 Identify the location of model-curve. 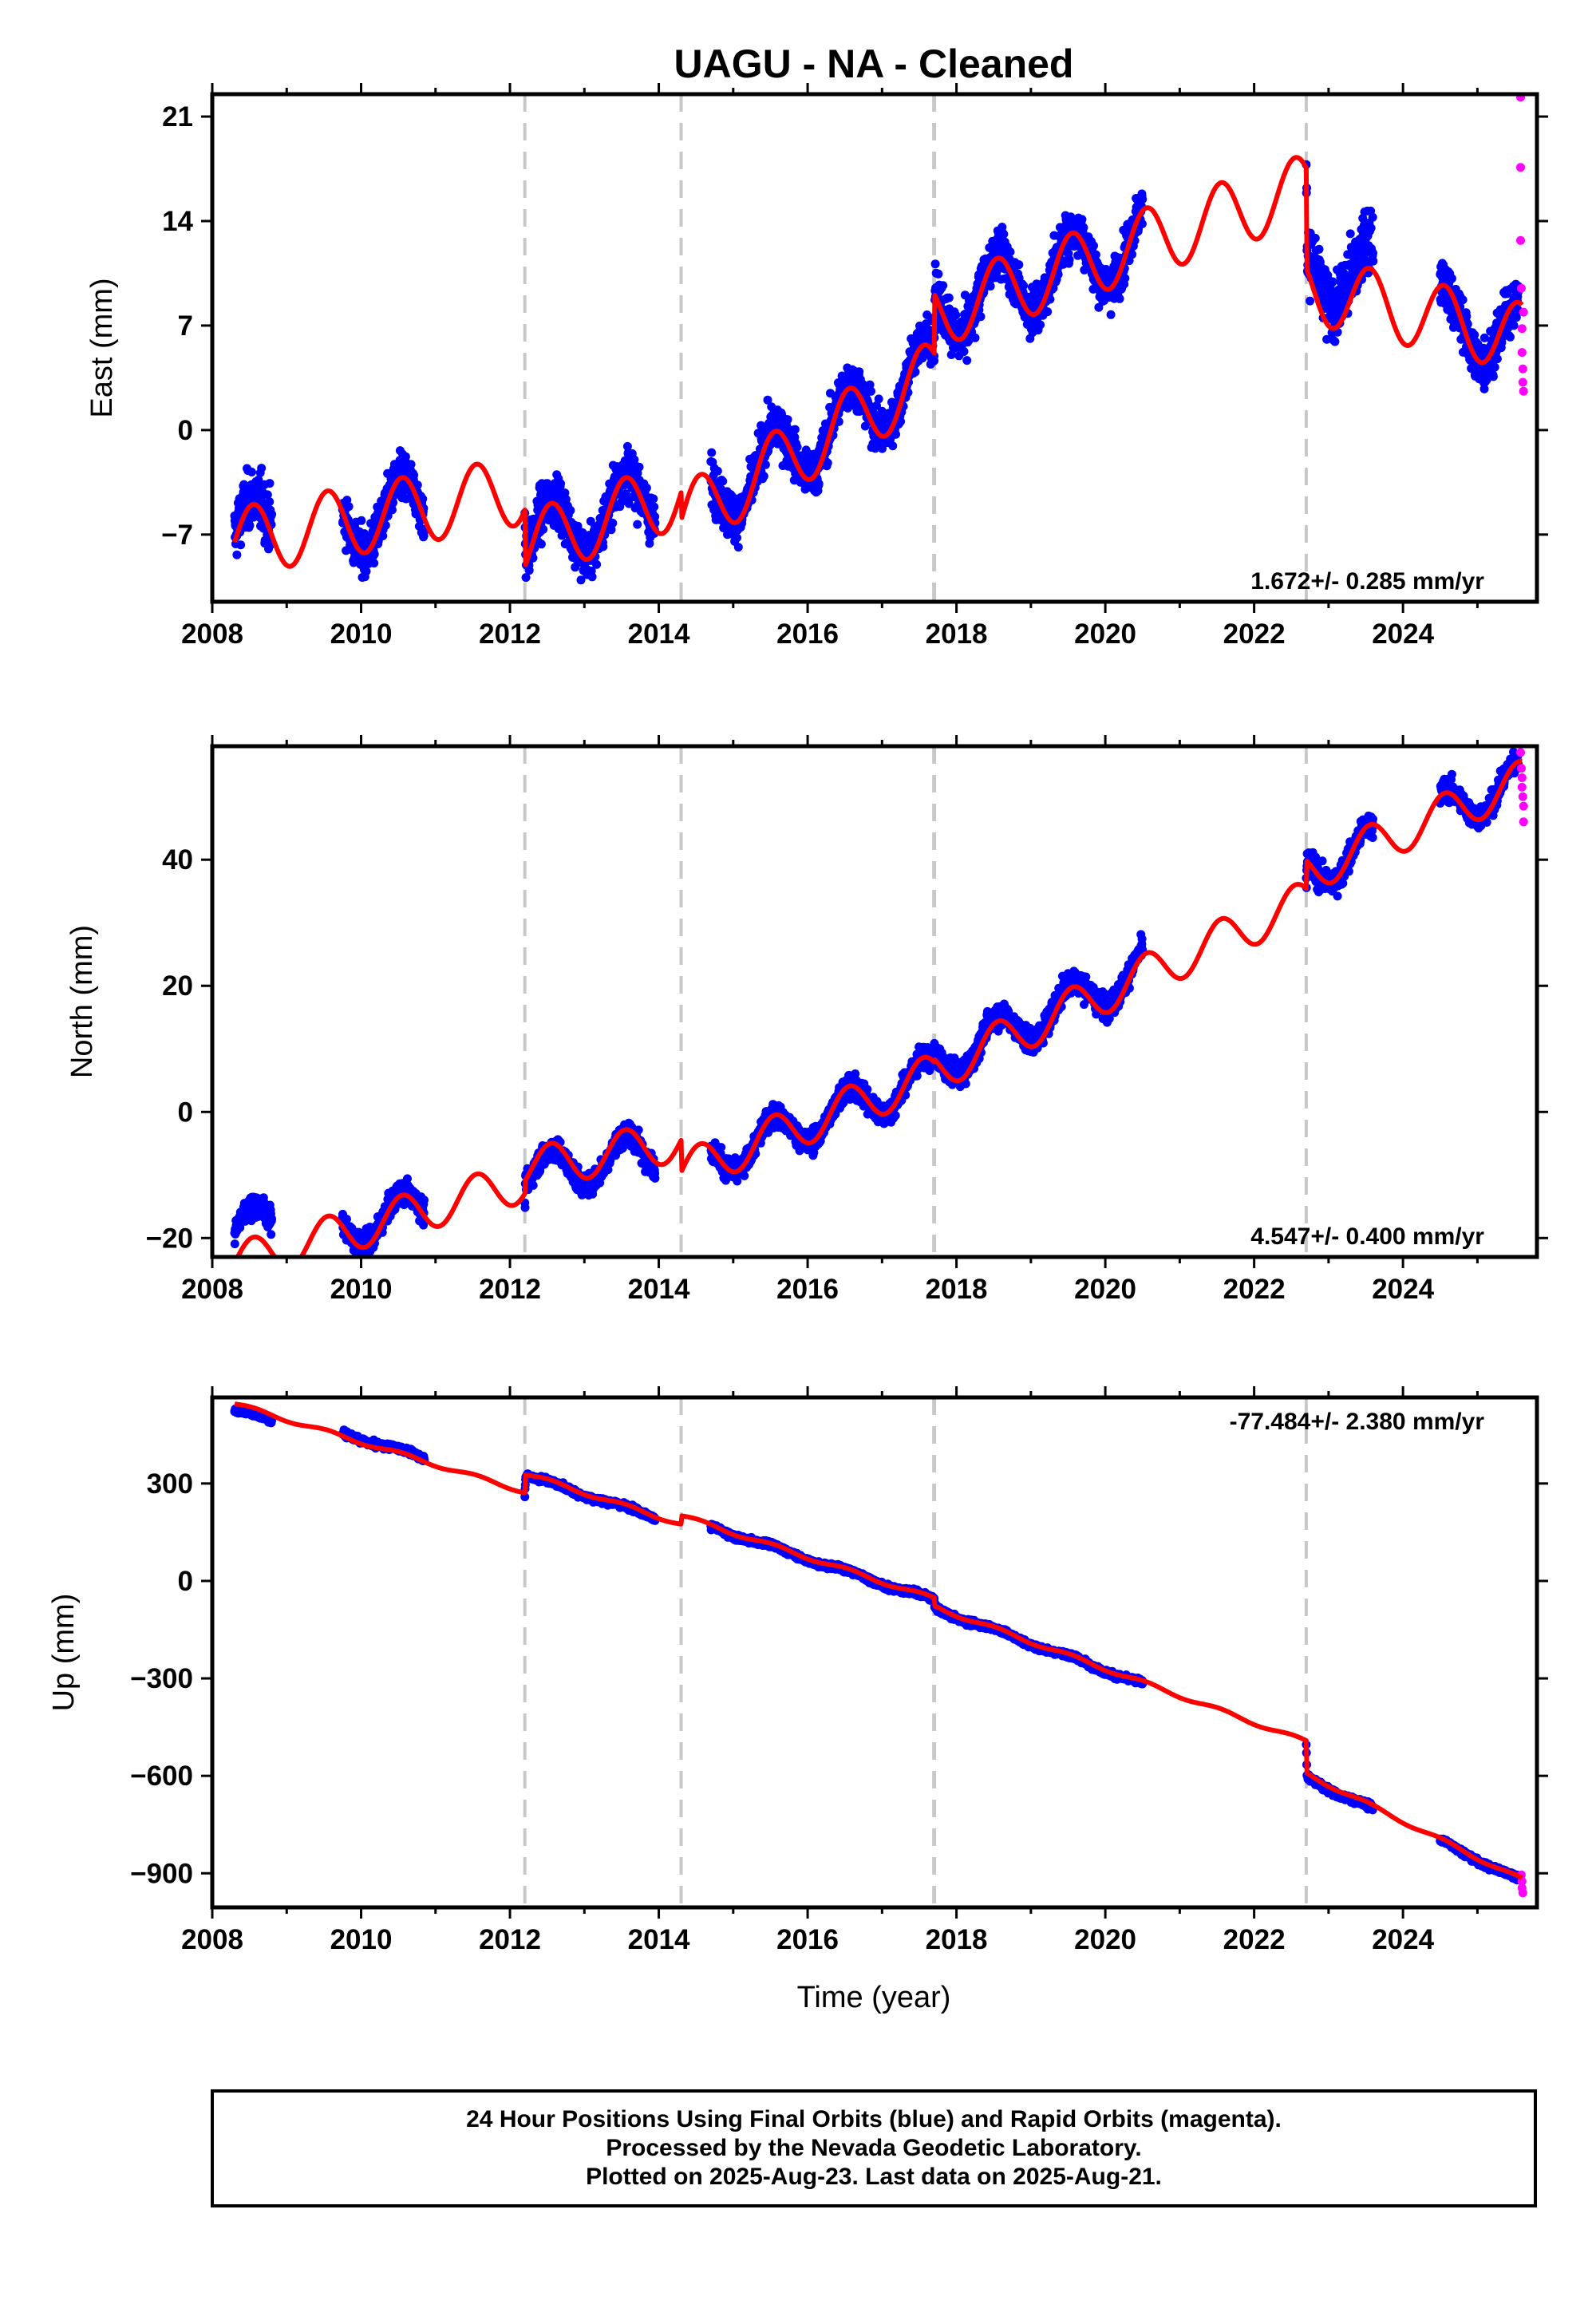
(878, 362).